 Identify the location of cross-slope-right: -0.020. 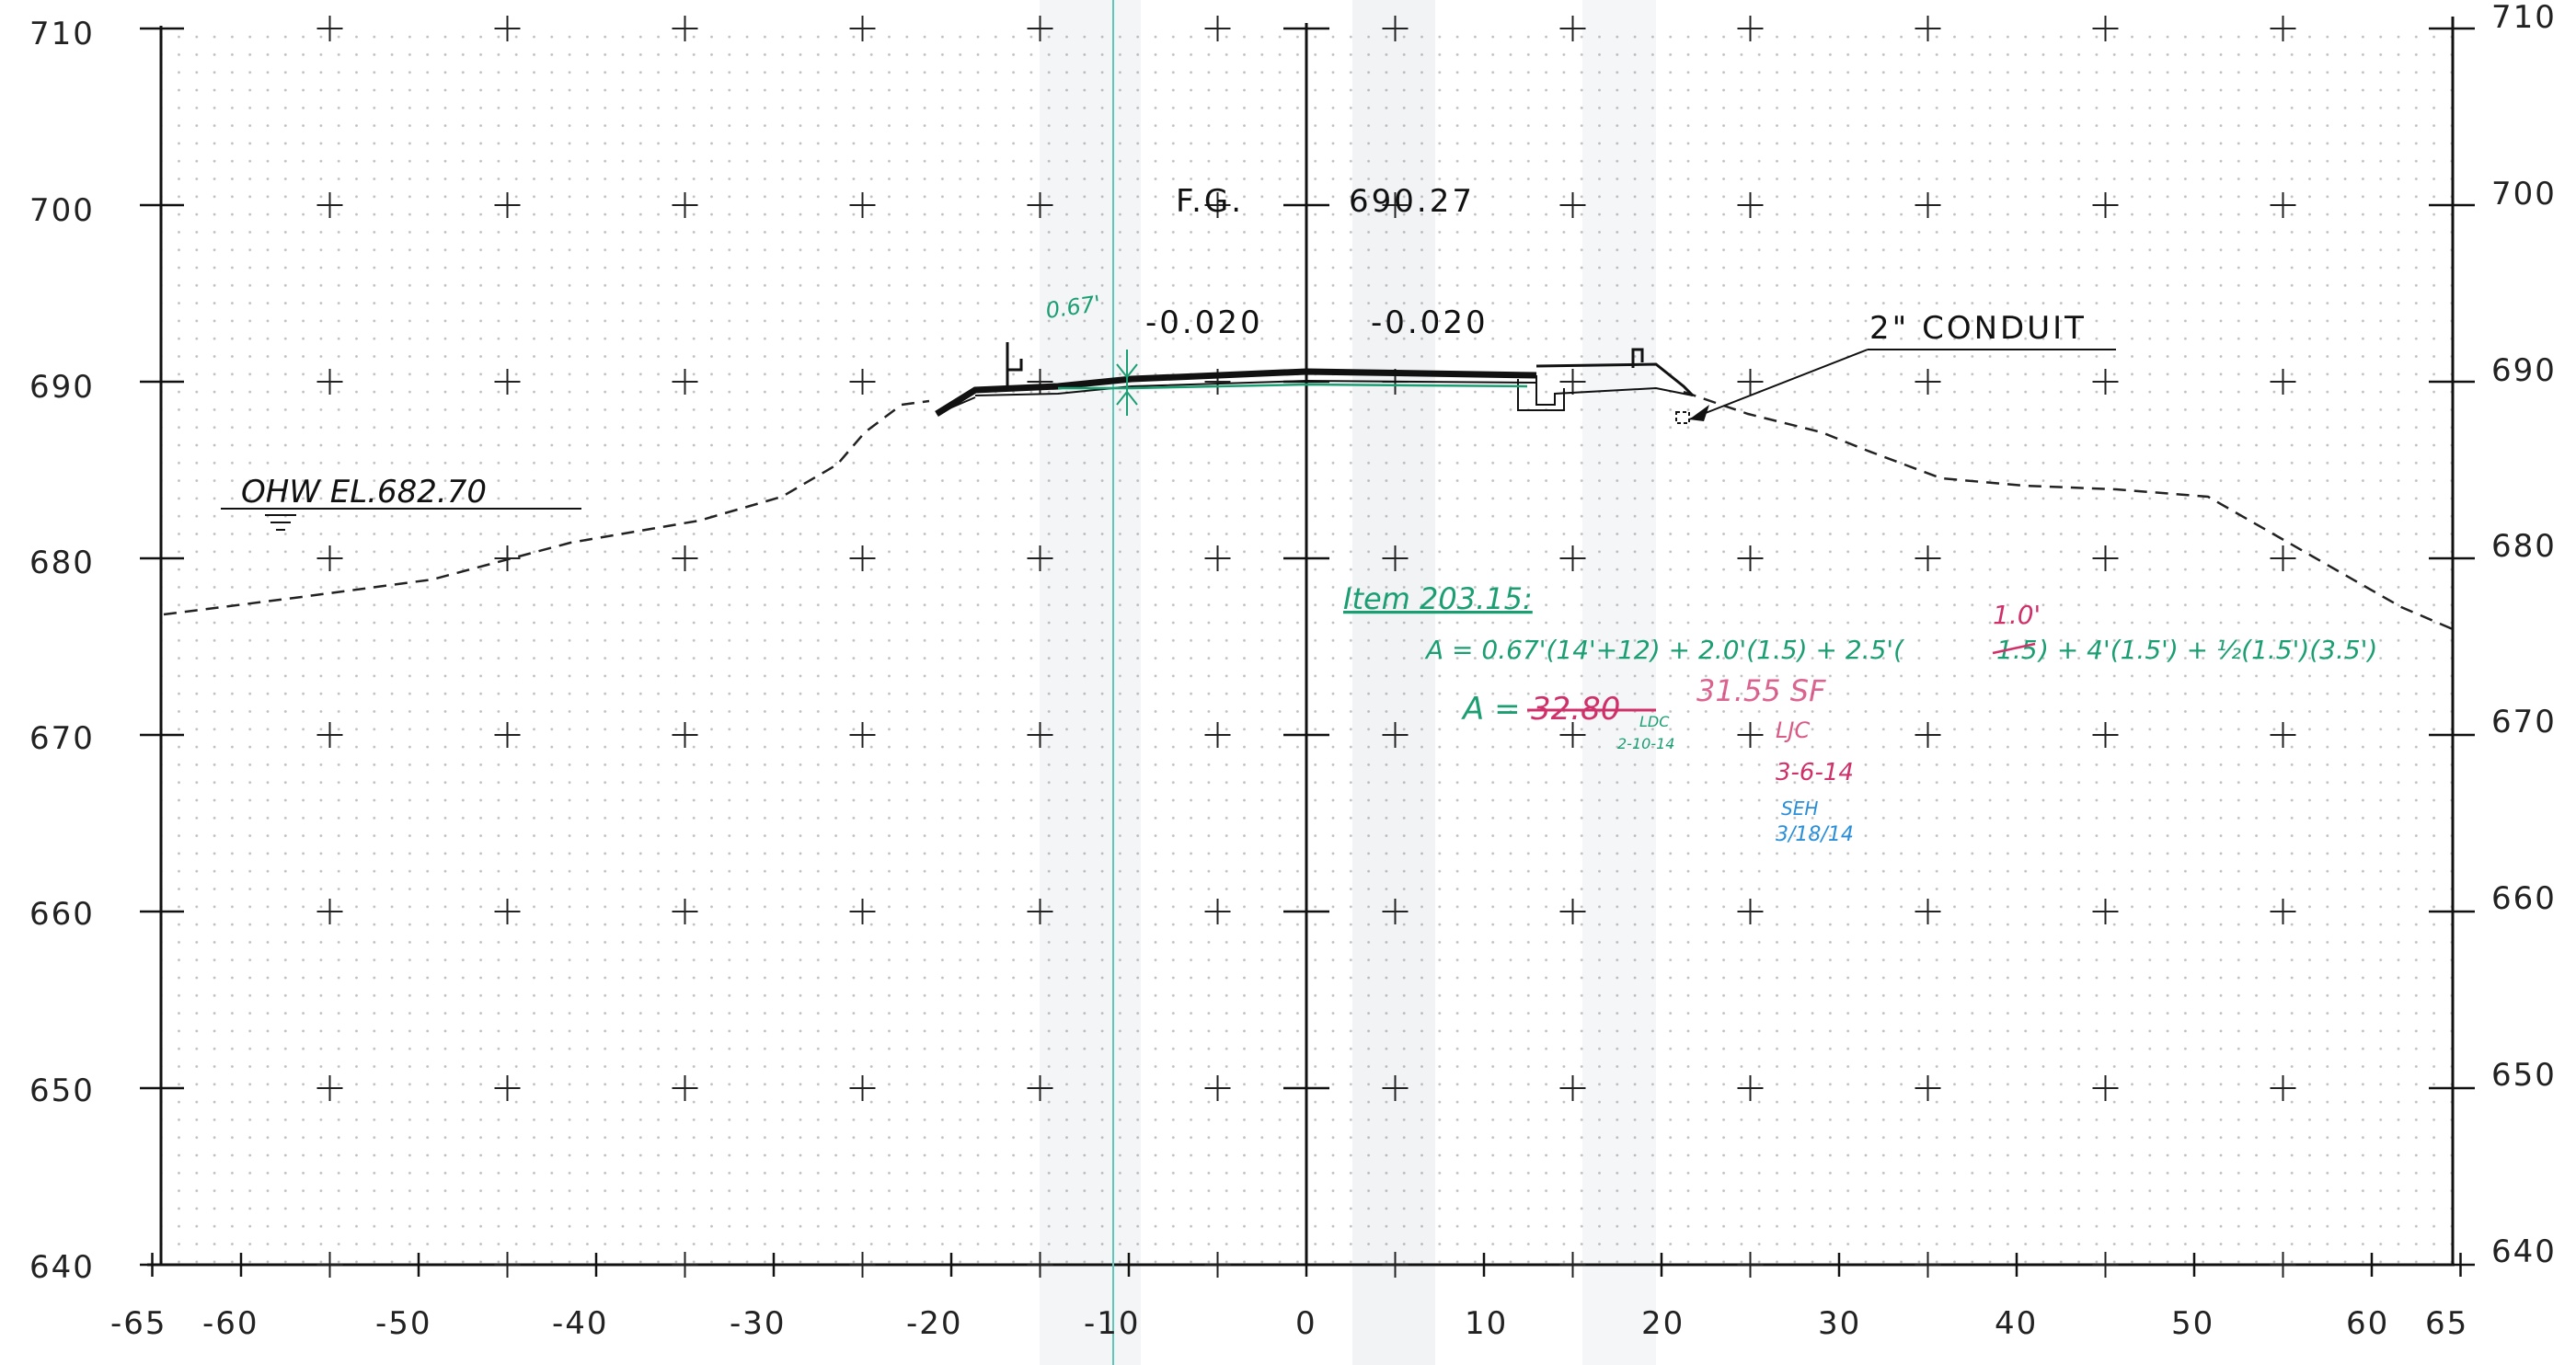
(1430, 322).